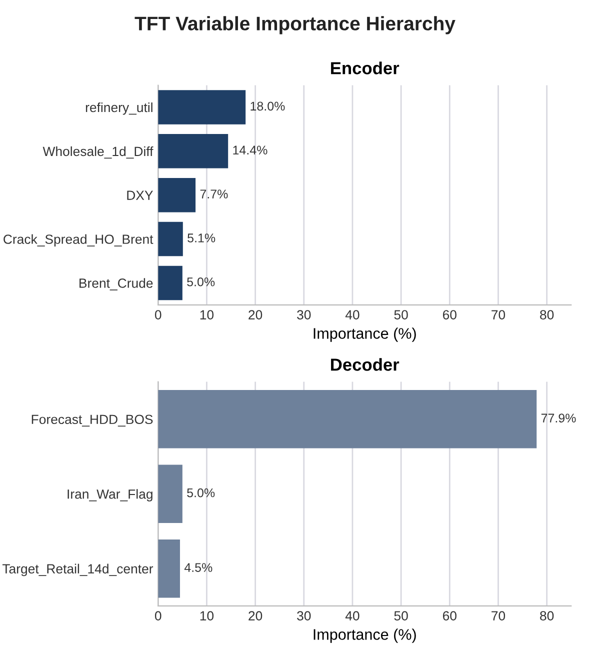  What do you see at coordinates (78, 570) in the screenshot?
I see `y-tick-label: Target_Retail_14d_center` at bounding box center [78, 570].